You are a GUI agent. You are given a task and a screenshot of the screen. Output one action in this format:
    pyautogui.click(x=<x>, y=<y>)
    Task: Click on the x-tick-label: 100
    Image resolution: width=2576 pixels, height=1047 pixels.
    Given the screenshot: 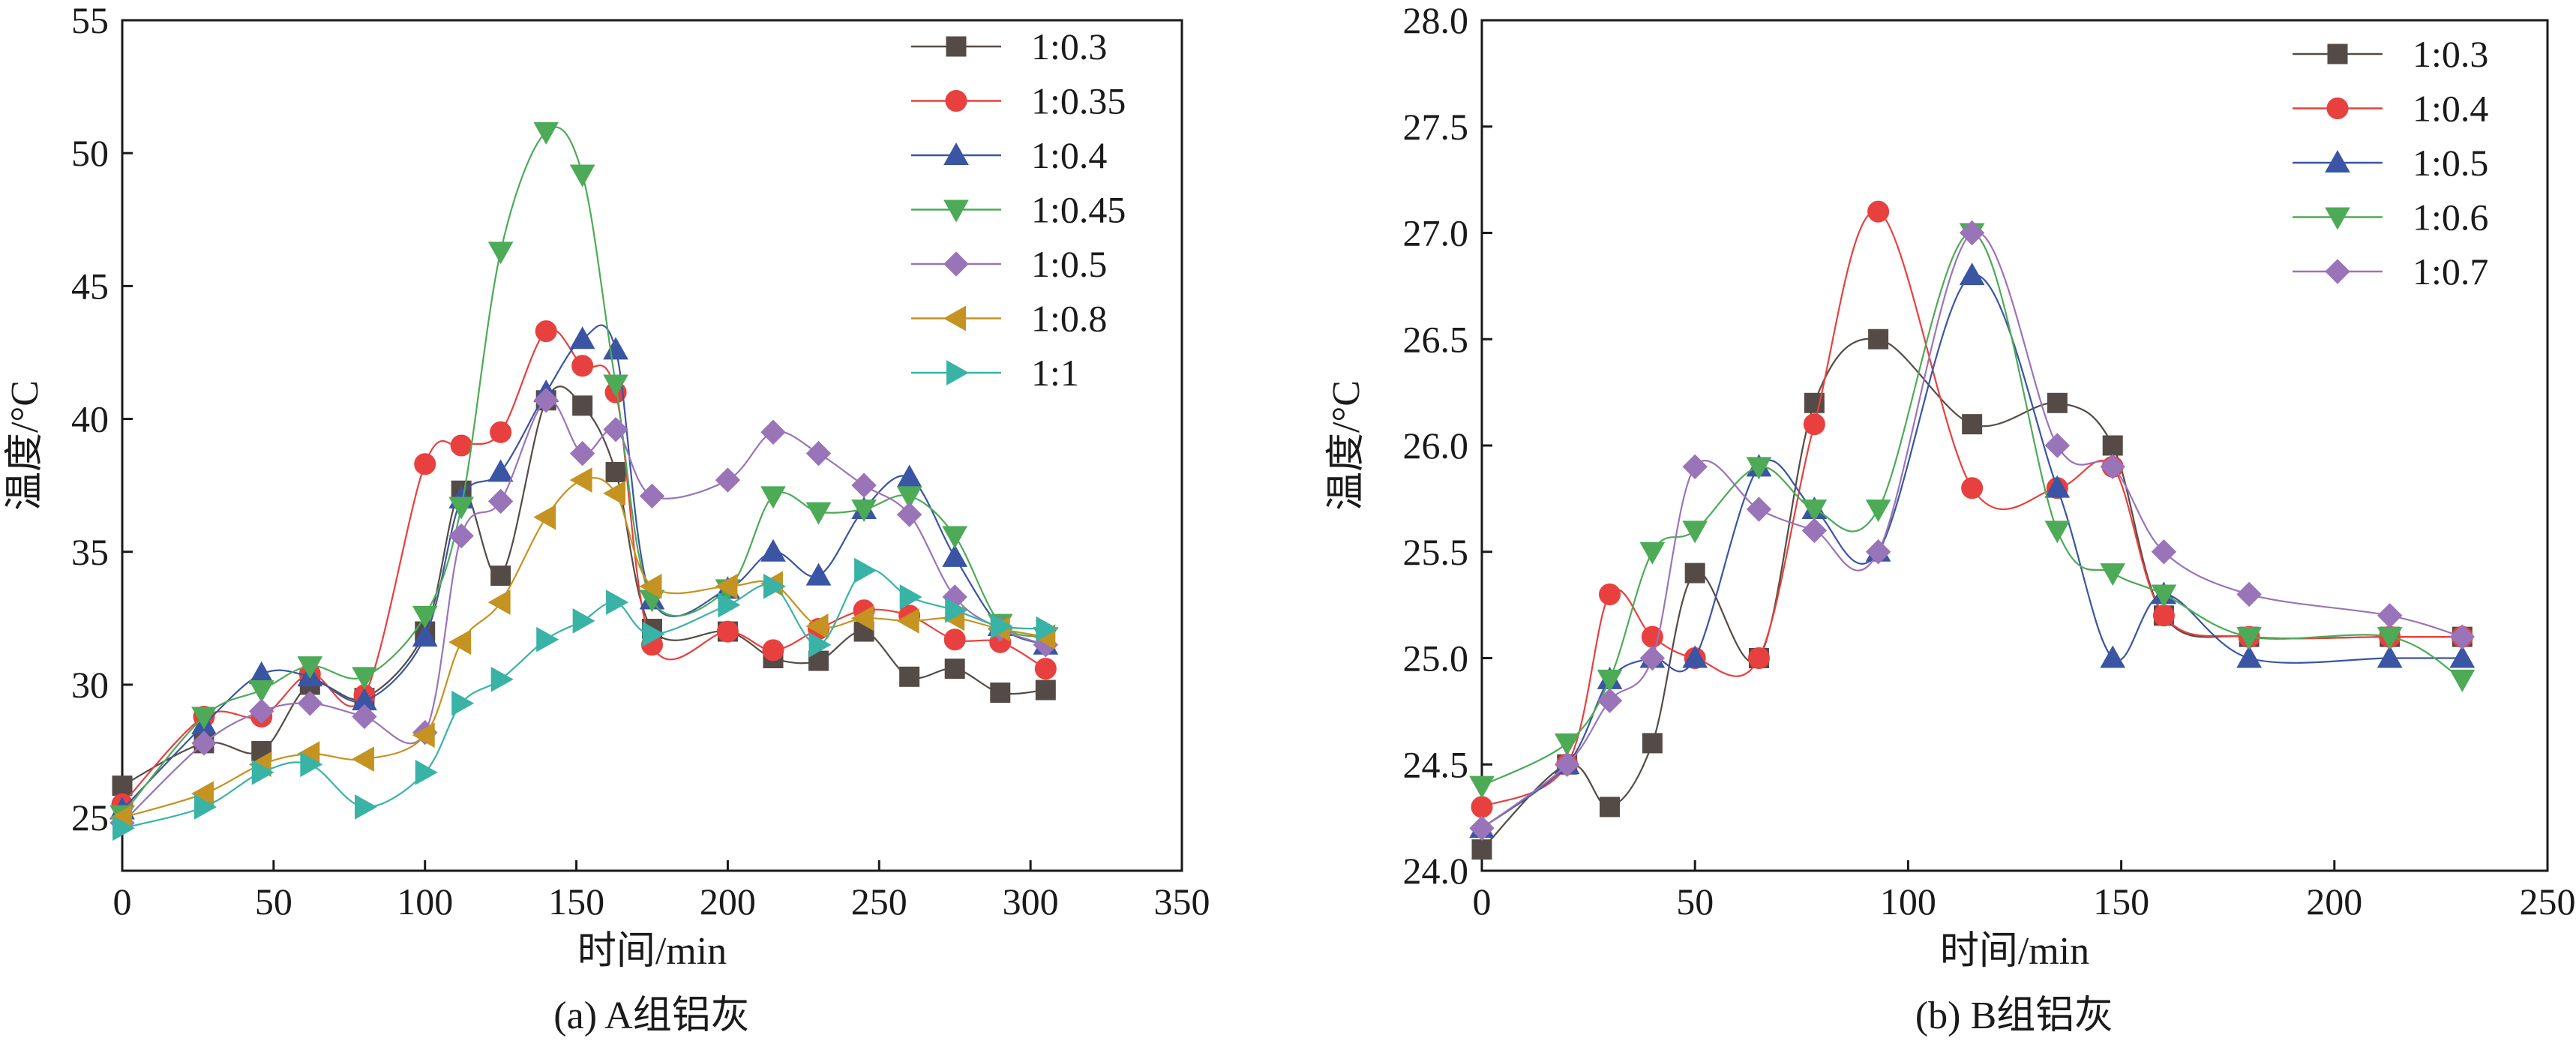 What is the action you would take?
    pyautogui.click(x=1908, y=901)
    